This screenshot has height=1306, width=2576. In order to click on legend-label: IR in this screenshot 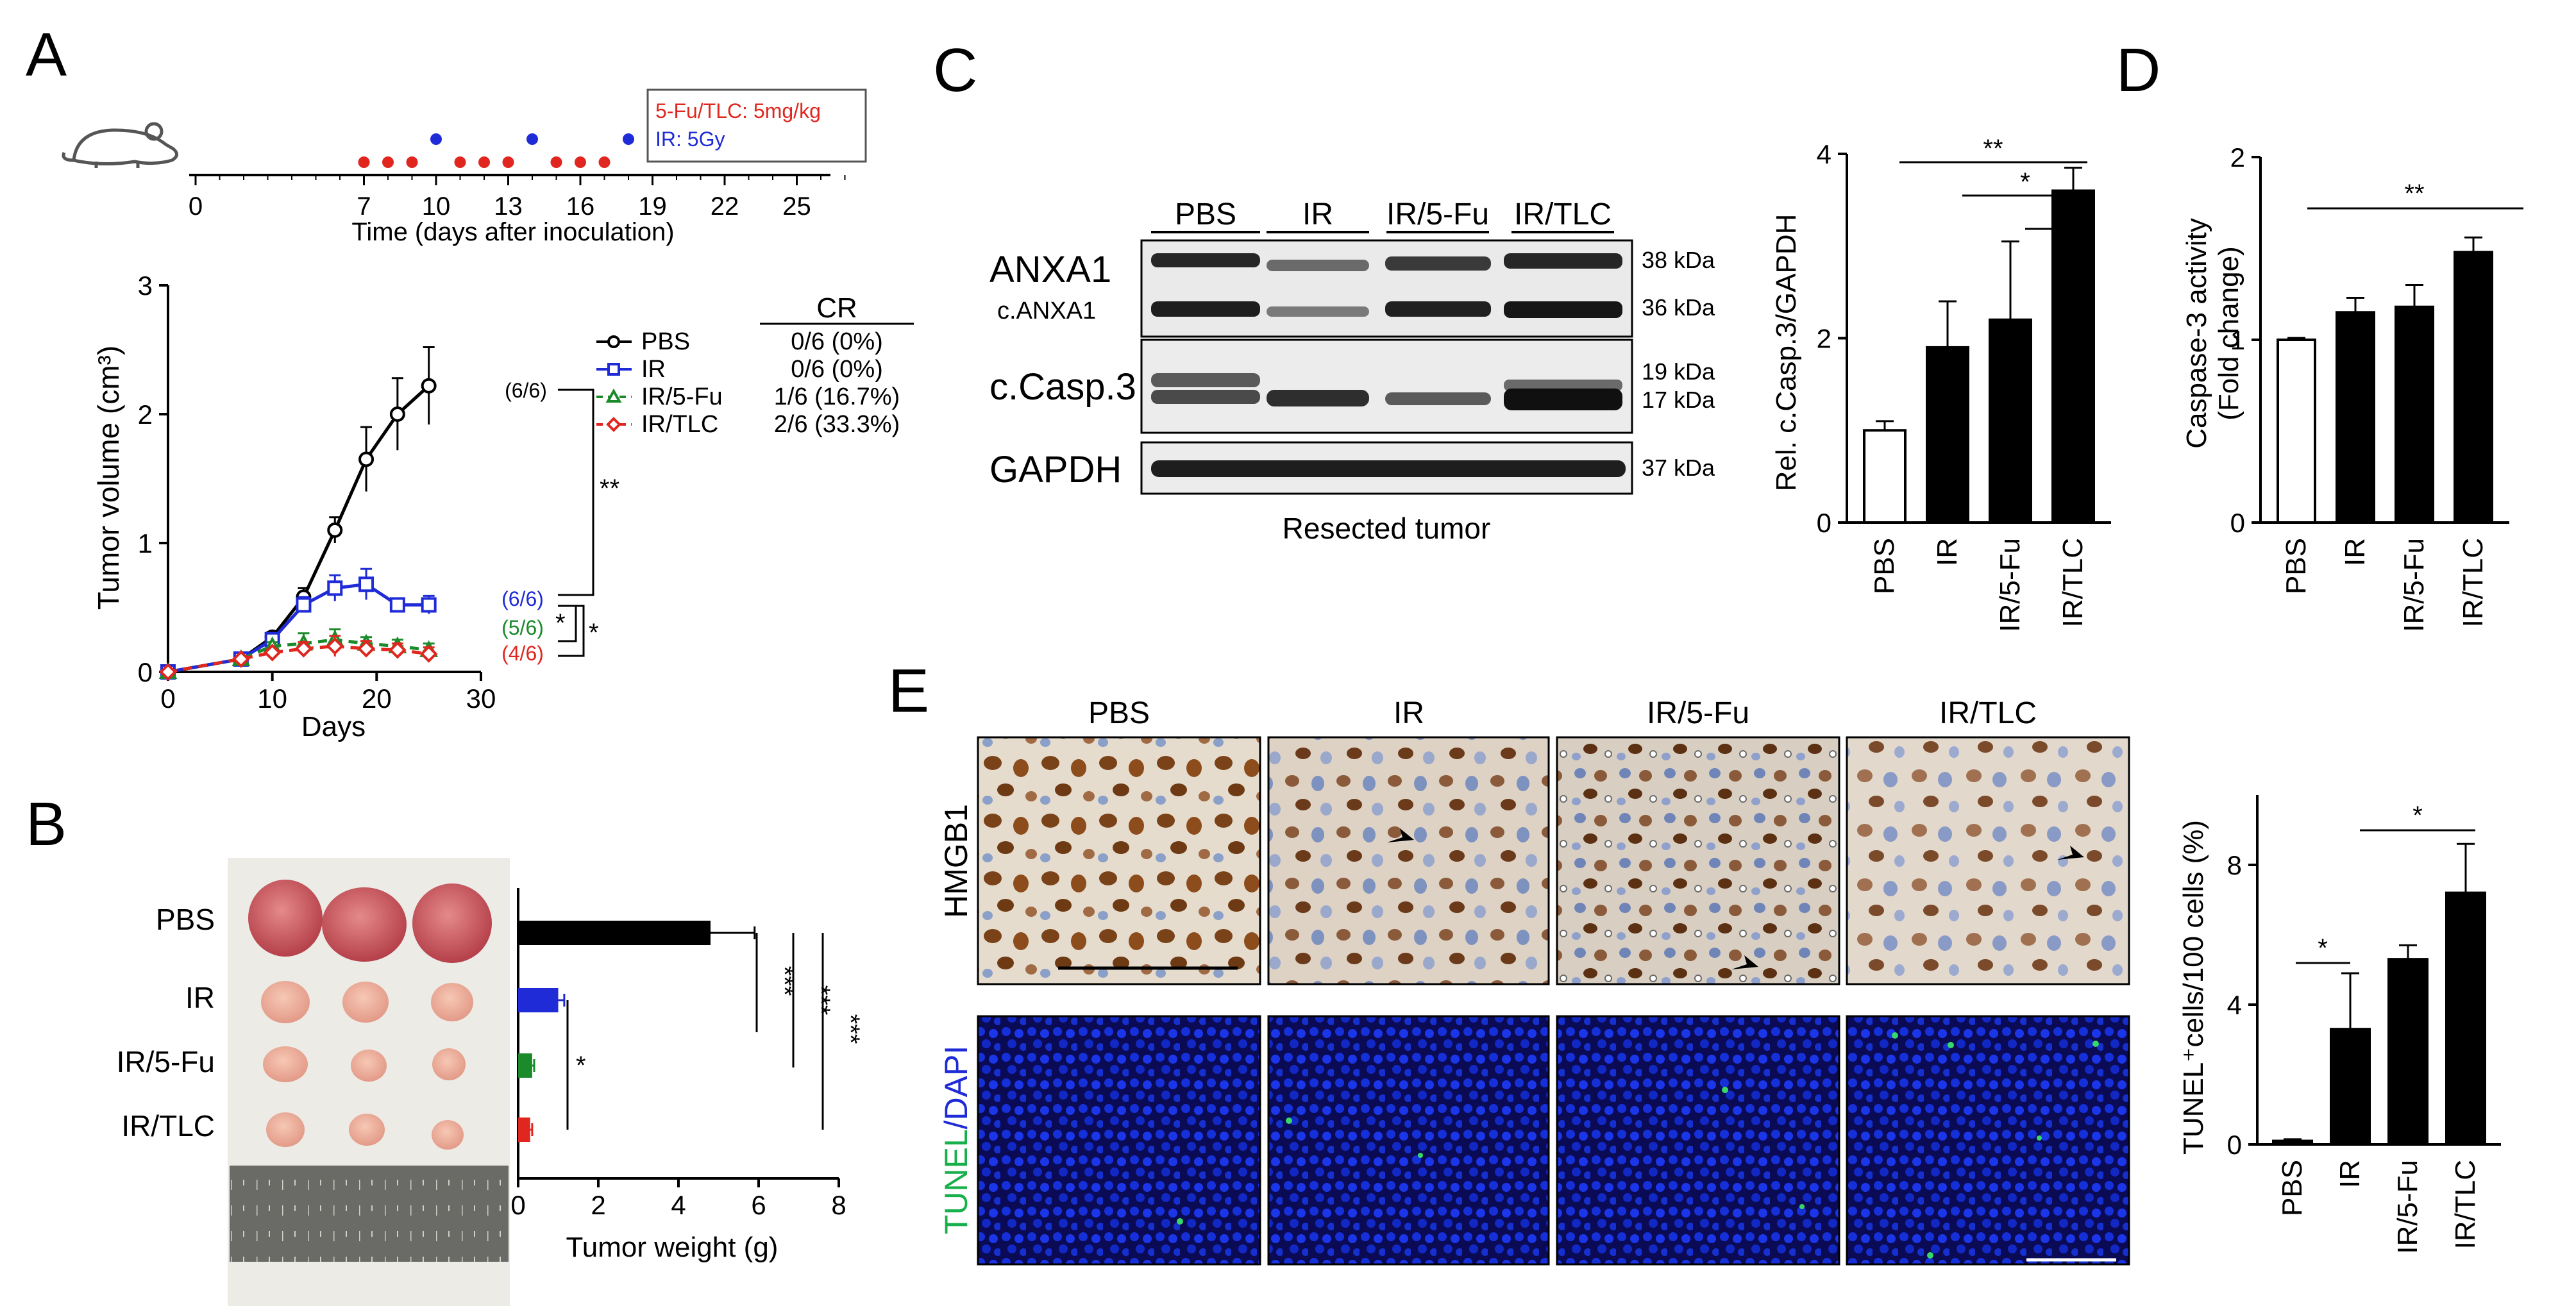, I will do `click(653, 370)`.